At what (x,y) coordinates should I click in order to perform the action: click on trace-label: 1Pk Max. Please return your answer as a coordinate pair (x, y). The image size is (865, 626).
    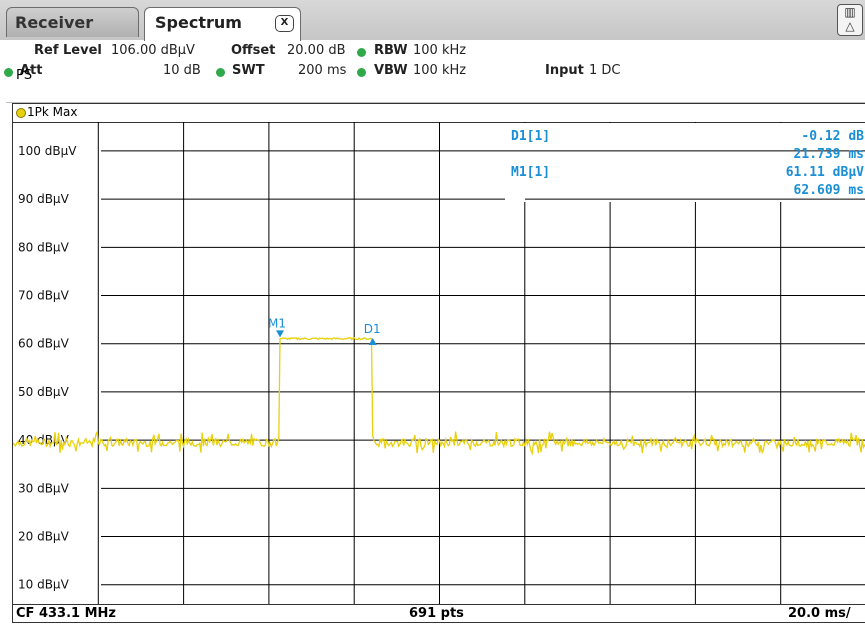
    Looking at the image, I should click on (52, 112).